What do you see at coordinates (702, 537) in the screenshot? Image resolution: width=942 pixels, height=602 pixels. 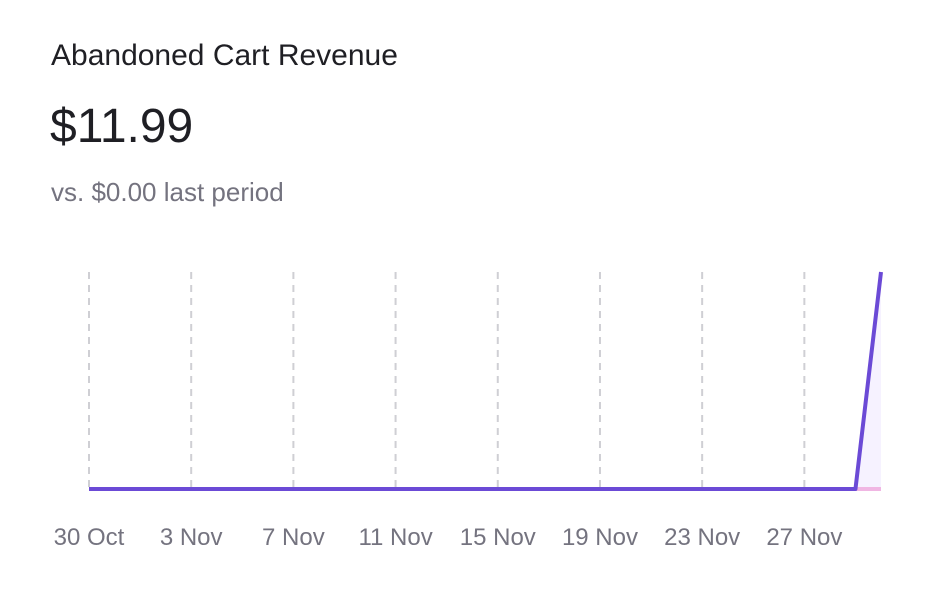 I see `x-tick-label: 23 Nov` at bounding box center [702, 537].